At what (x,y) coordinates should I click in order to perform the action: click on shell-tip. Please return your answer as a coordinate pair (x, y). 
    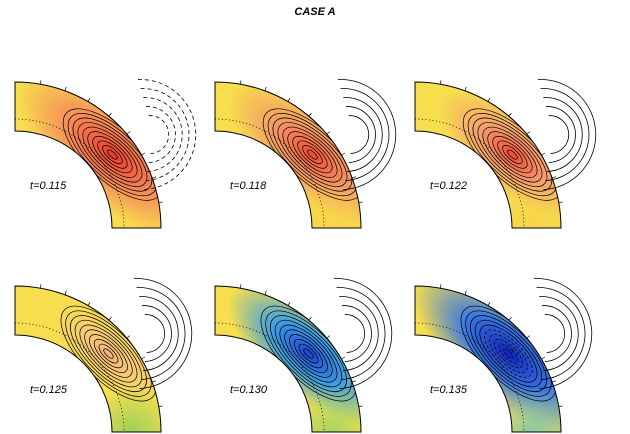
    Looking at the image, I should click on (288, 359).